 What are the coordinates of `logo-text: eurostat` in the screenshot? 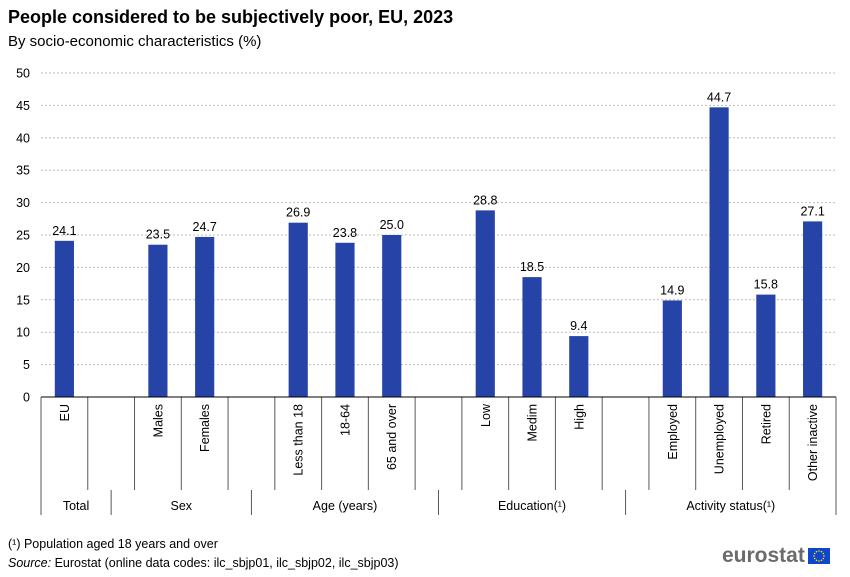 It's located at (763, 555).